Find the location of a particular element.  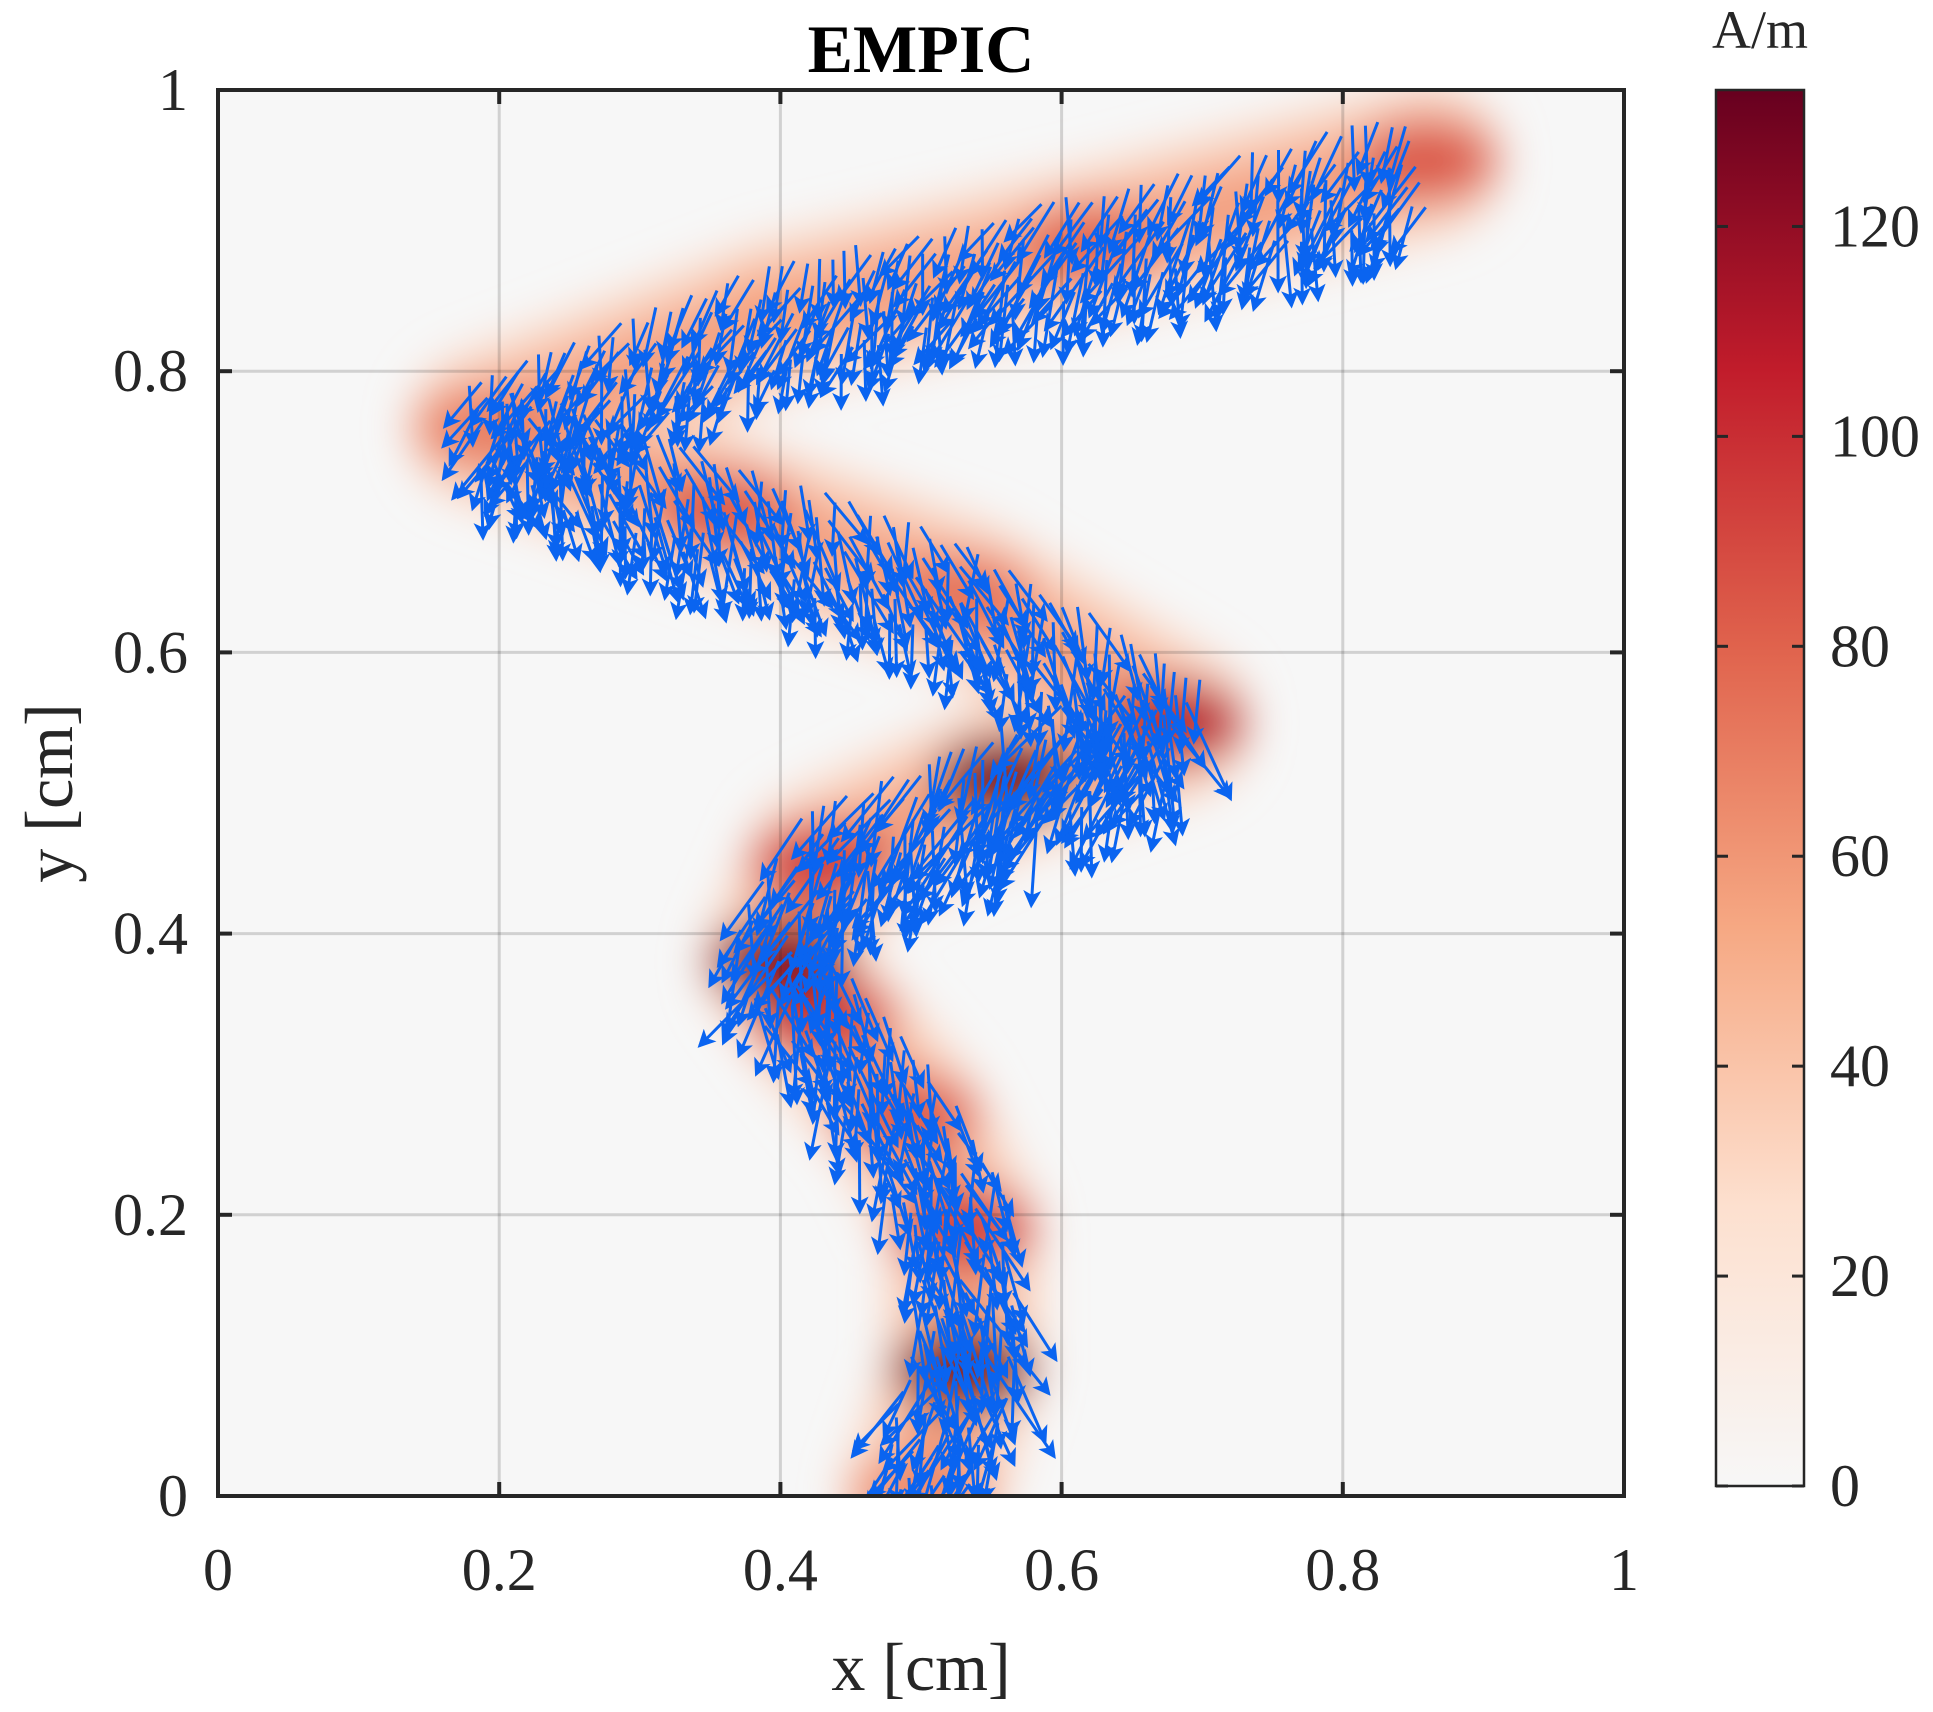

colorbar is located at coordinates (1760, 788).